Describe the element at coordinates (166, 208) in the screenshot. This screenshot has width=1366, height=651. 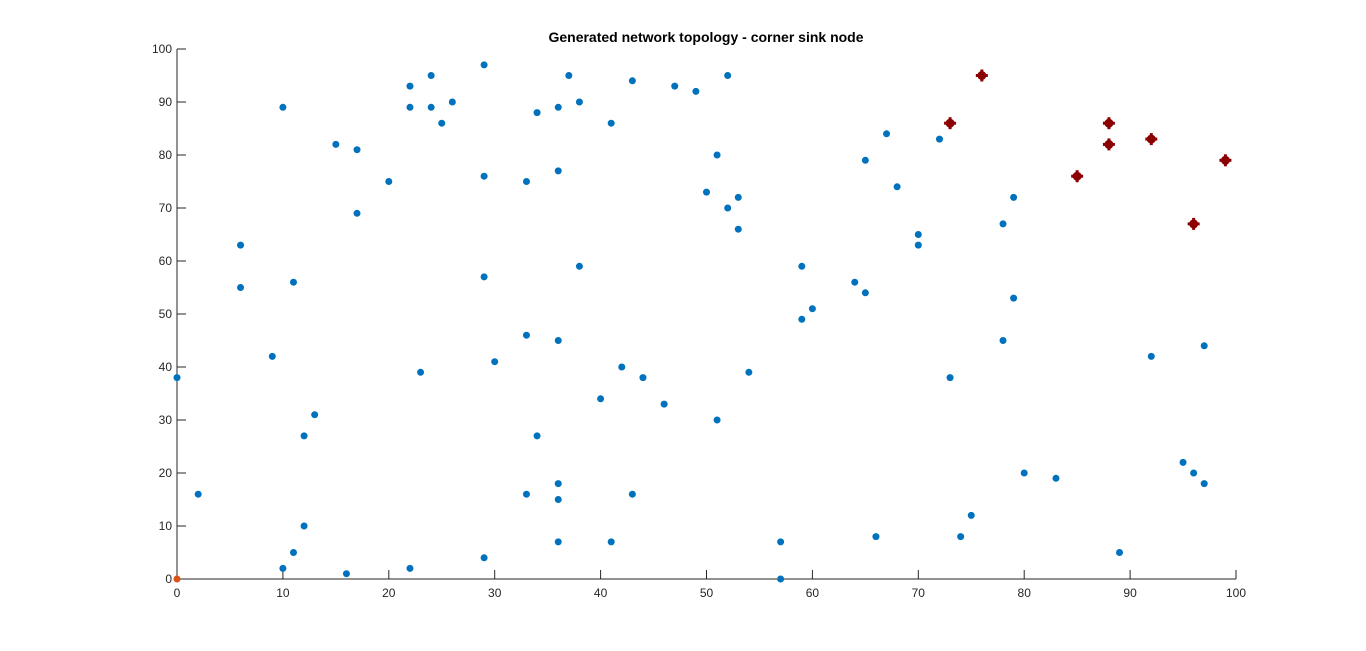
I see `y-tick-label: 70` at that location.